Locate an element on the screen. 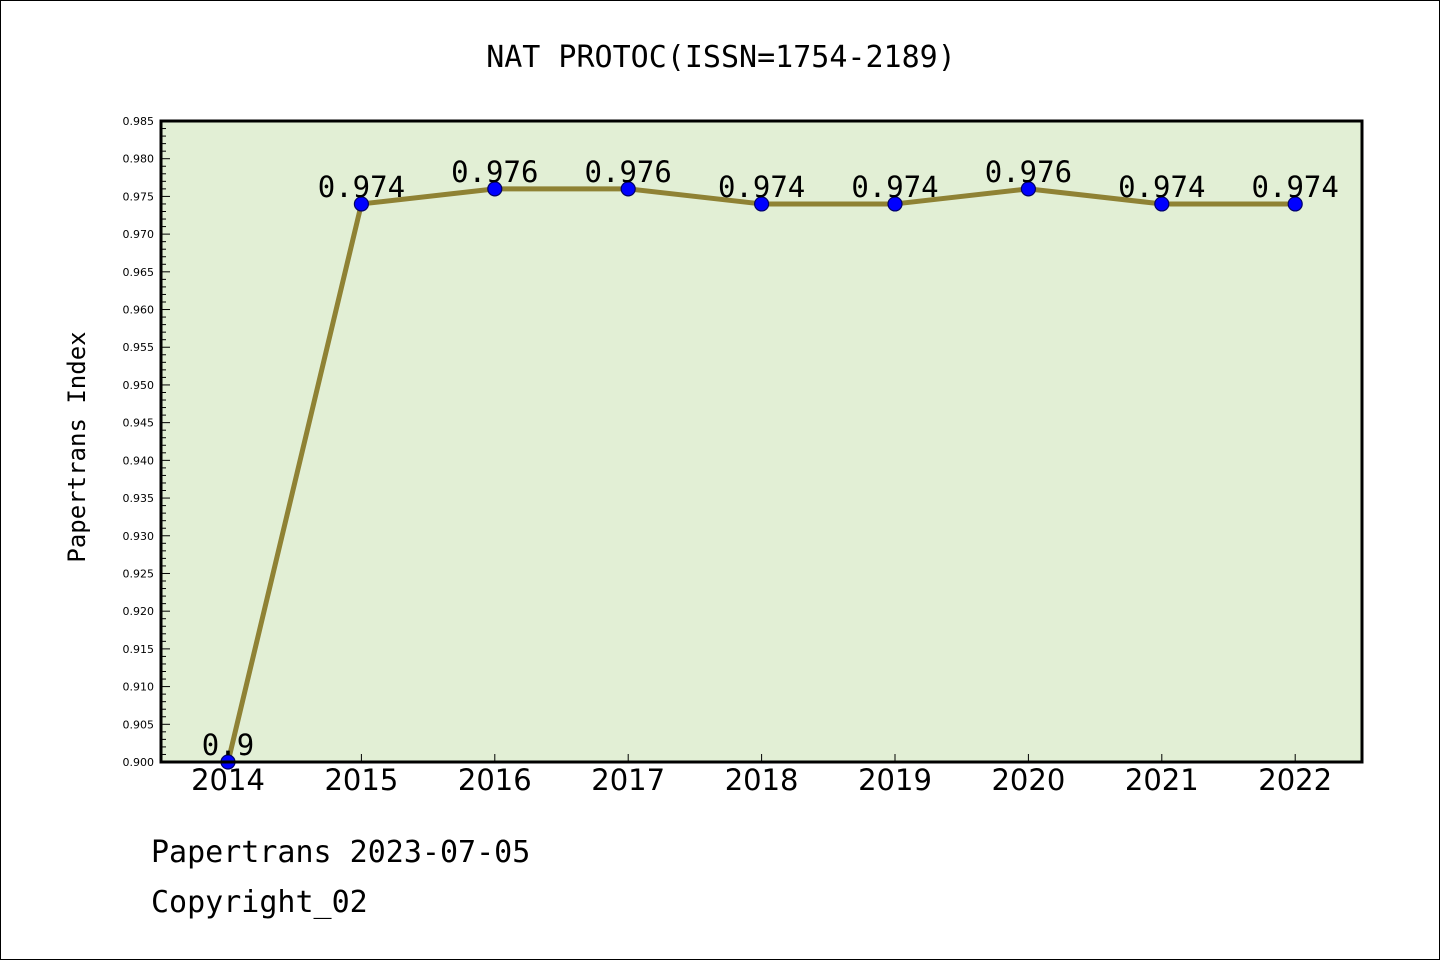 The width and height of the screenshot is (1440, 961). x-tick-label: 2021 is located at coordinates (1162, 780).